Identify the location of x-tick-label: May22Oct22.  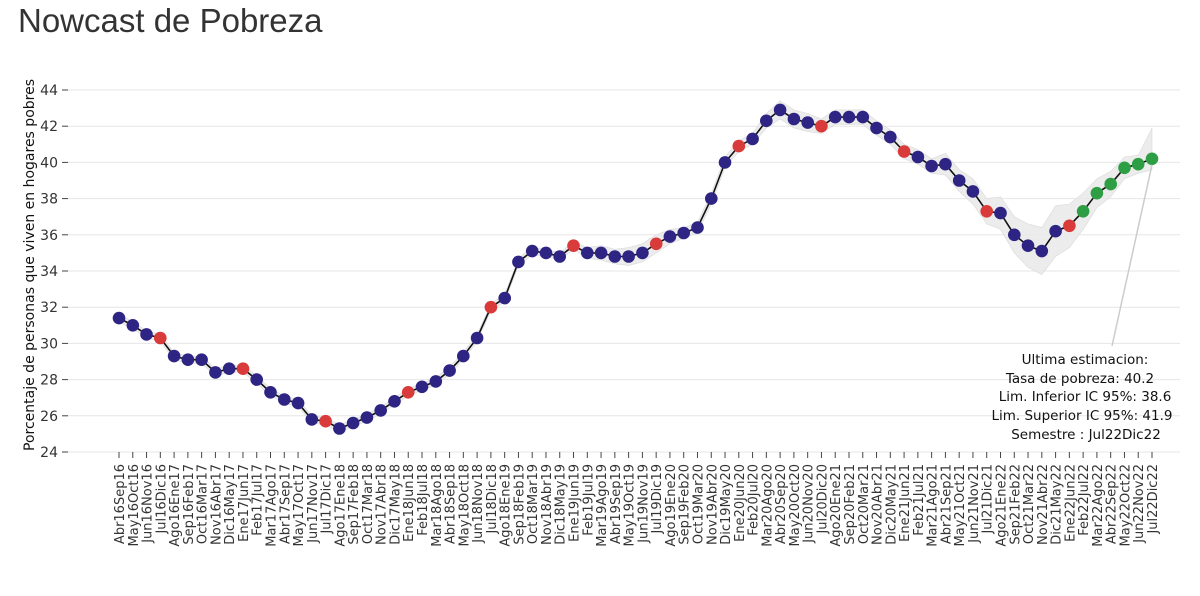
(1125, 505).